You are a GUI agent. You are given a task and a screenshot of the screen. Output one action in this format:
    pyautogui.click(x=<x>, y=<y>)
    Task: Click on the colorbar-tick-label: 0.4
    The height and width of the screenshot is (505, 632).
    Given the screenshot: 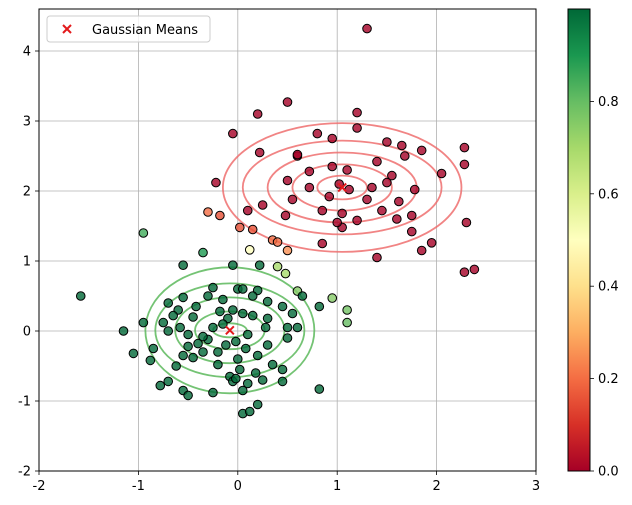 What is the action you would take?
    pyautogui.click(x=608, y=287)
    